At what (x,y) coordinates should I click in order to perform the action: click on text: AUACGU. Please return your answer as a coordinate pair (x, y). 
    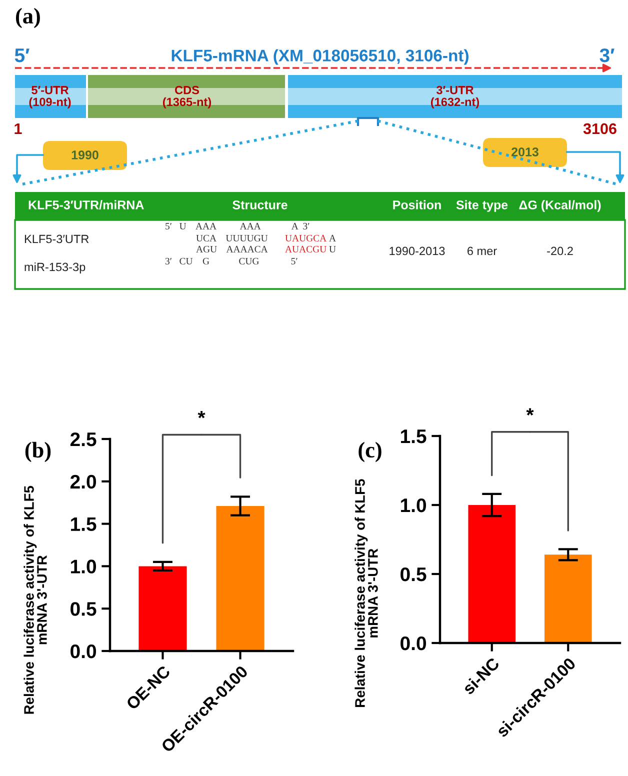
    Looking at the image, I should click on (305, 249).